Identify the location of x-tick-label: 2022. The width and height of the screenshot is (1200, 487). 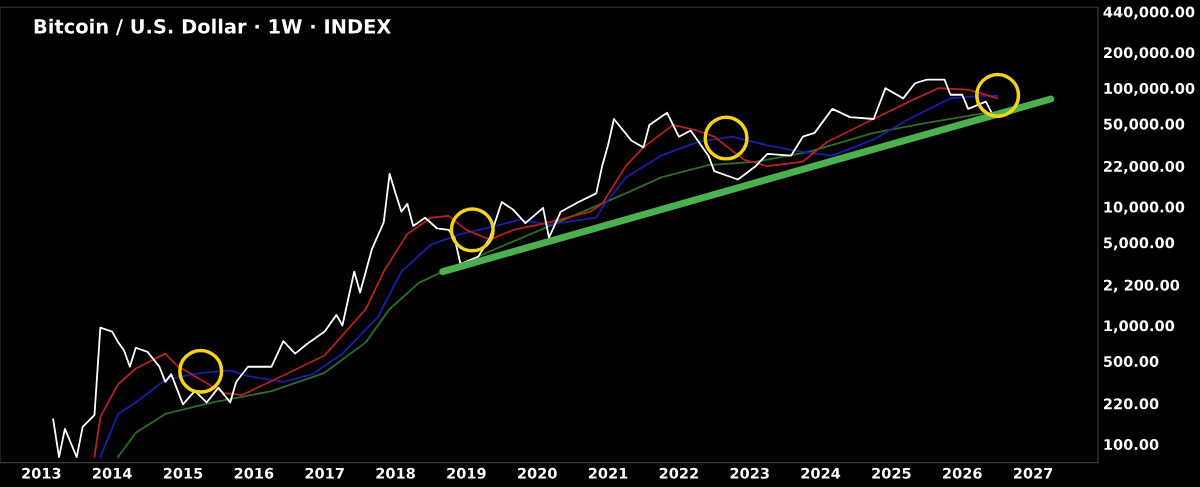
(678, 473).